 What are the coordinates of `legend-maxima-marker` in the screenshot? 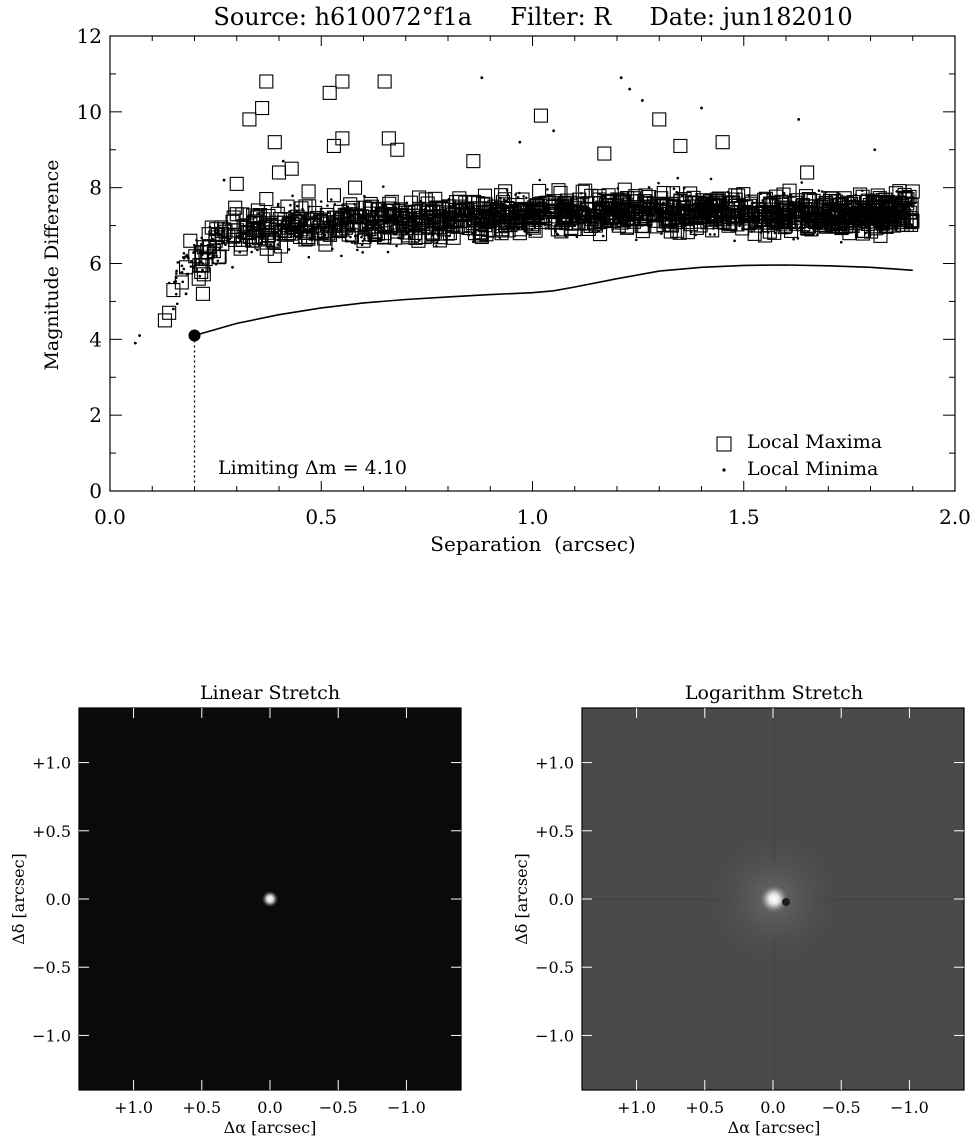 It's located at (724, 444).